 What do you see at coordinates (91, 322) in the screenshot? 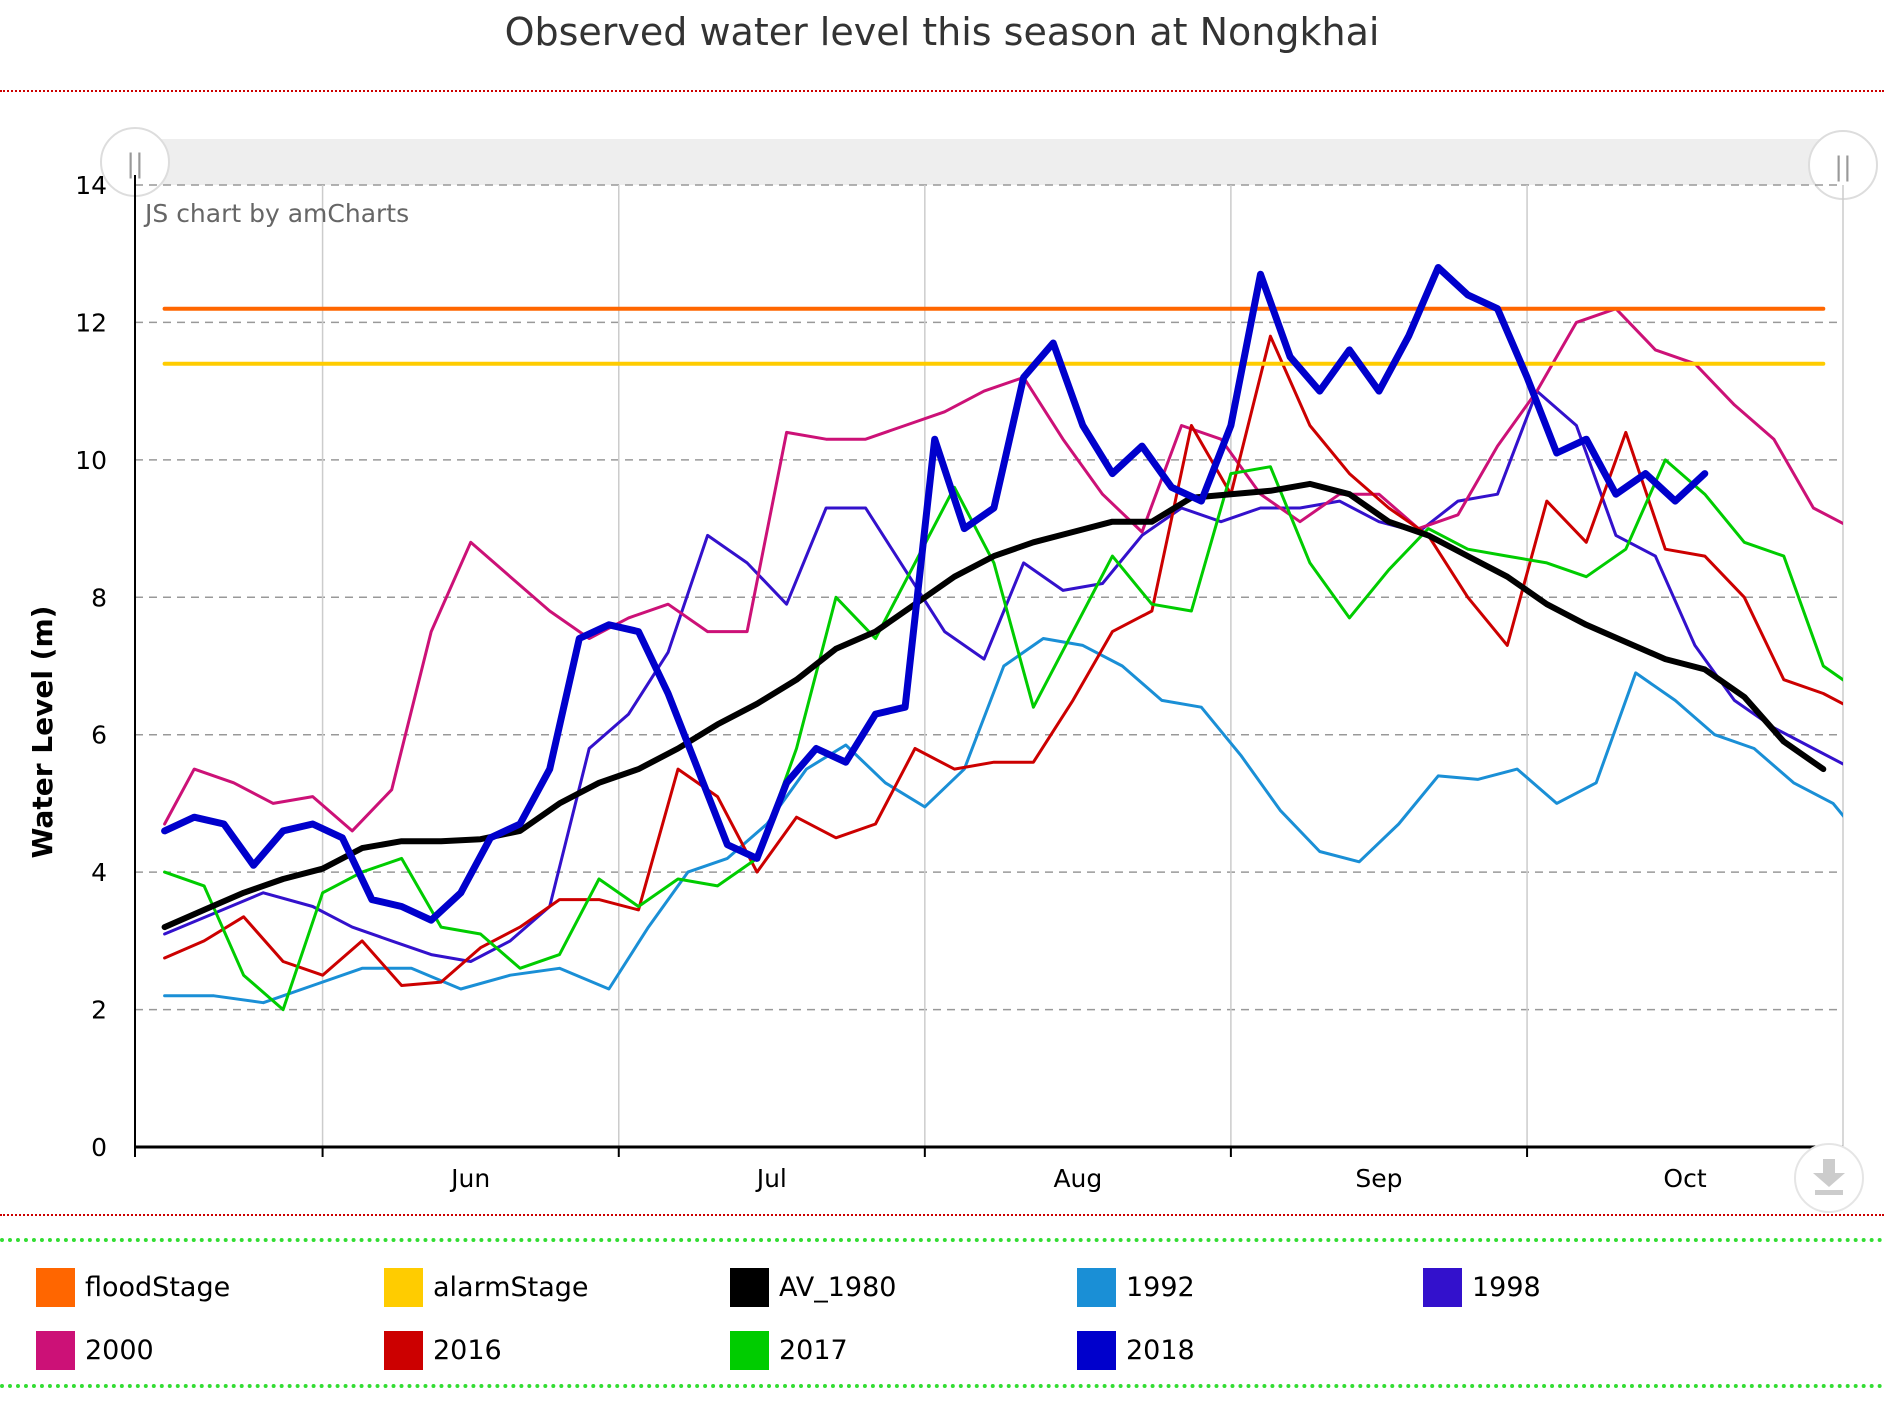
I see `y-tick-label: 12` at bounding box center [91, 322].